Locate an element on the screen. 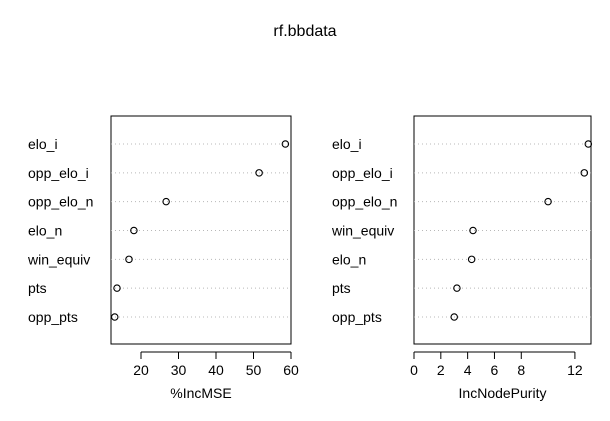 The image size is (610, 421). x-tick-label: 50 is located at coordinates (254, 370).